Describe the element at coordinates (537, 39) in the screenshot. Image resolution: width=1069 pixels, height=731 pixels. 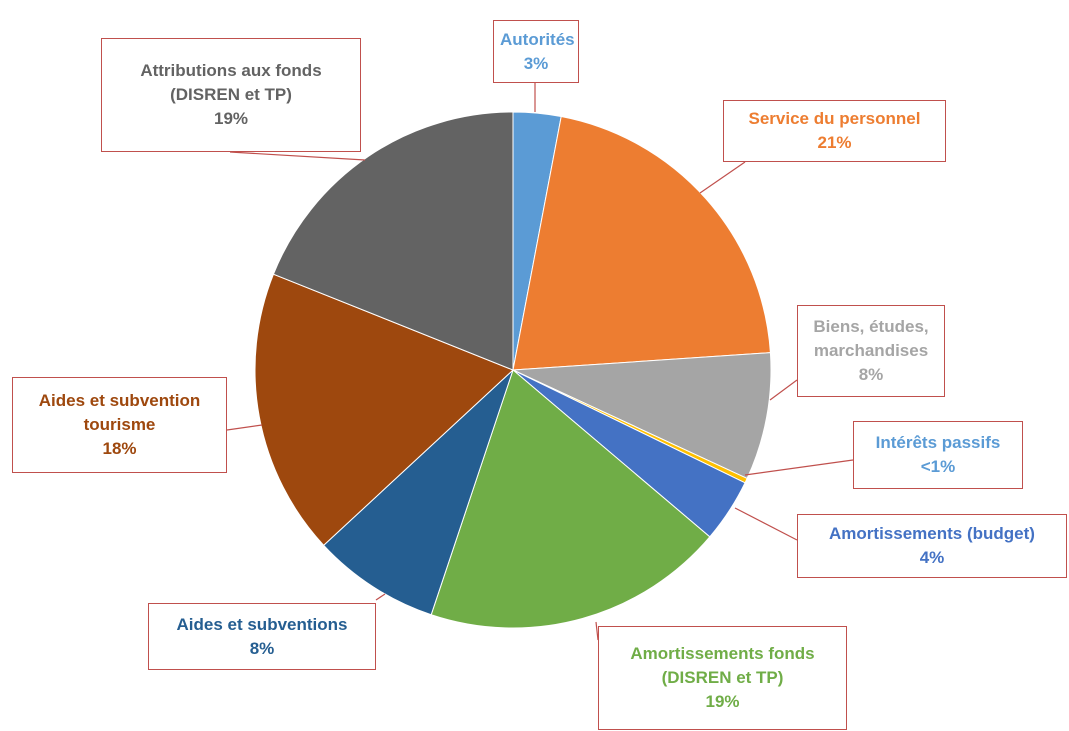
I see `label-category: Autorités` at that location.